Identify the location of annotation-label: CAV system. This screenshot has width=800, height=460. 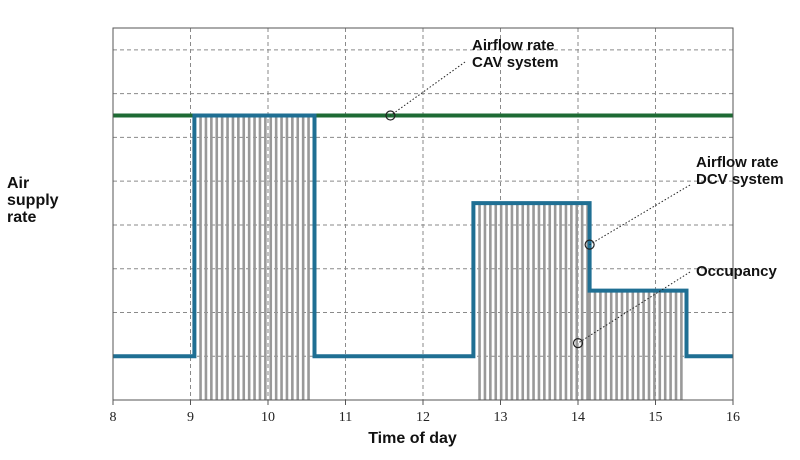
(515, 62).